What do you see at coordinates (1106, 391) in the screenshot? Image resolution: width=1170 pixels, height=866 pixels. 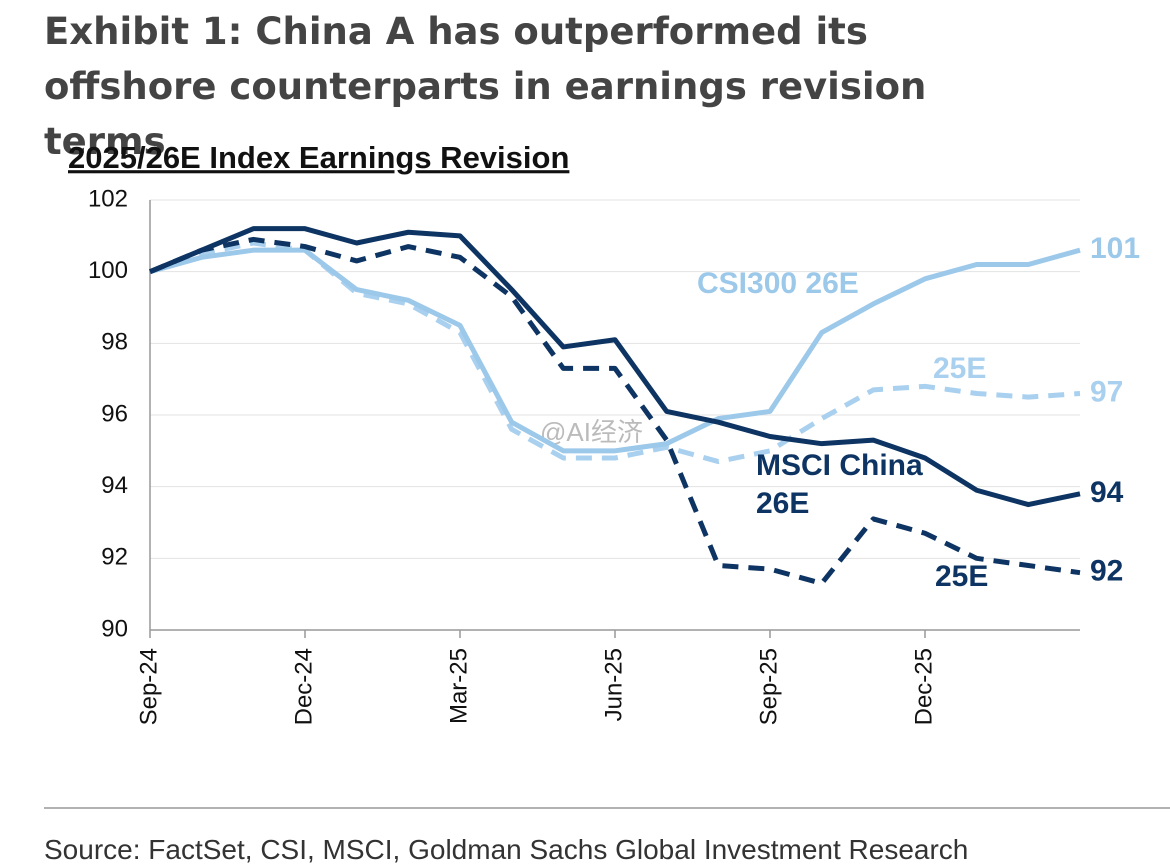 I see `end-label: 97` at bounding box center [1106, 391].